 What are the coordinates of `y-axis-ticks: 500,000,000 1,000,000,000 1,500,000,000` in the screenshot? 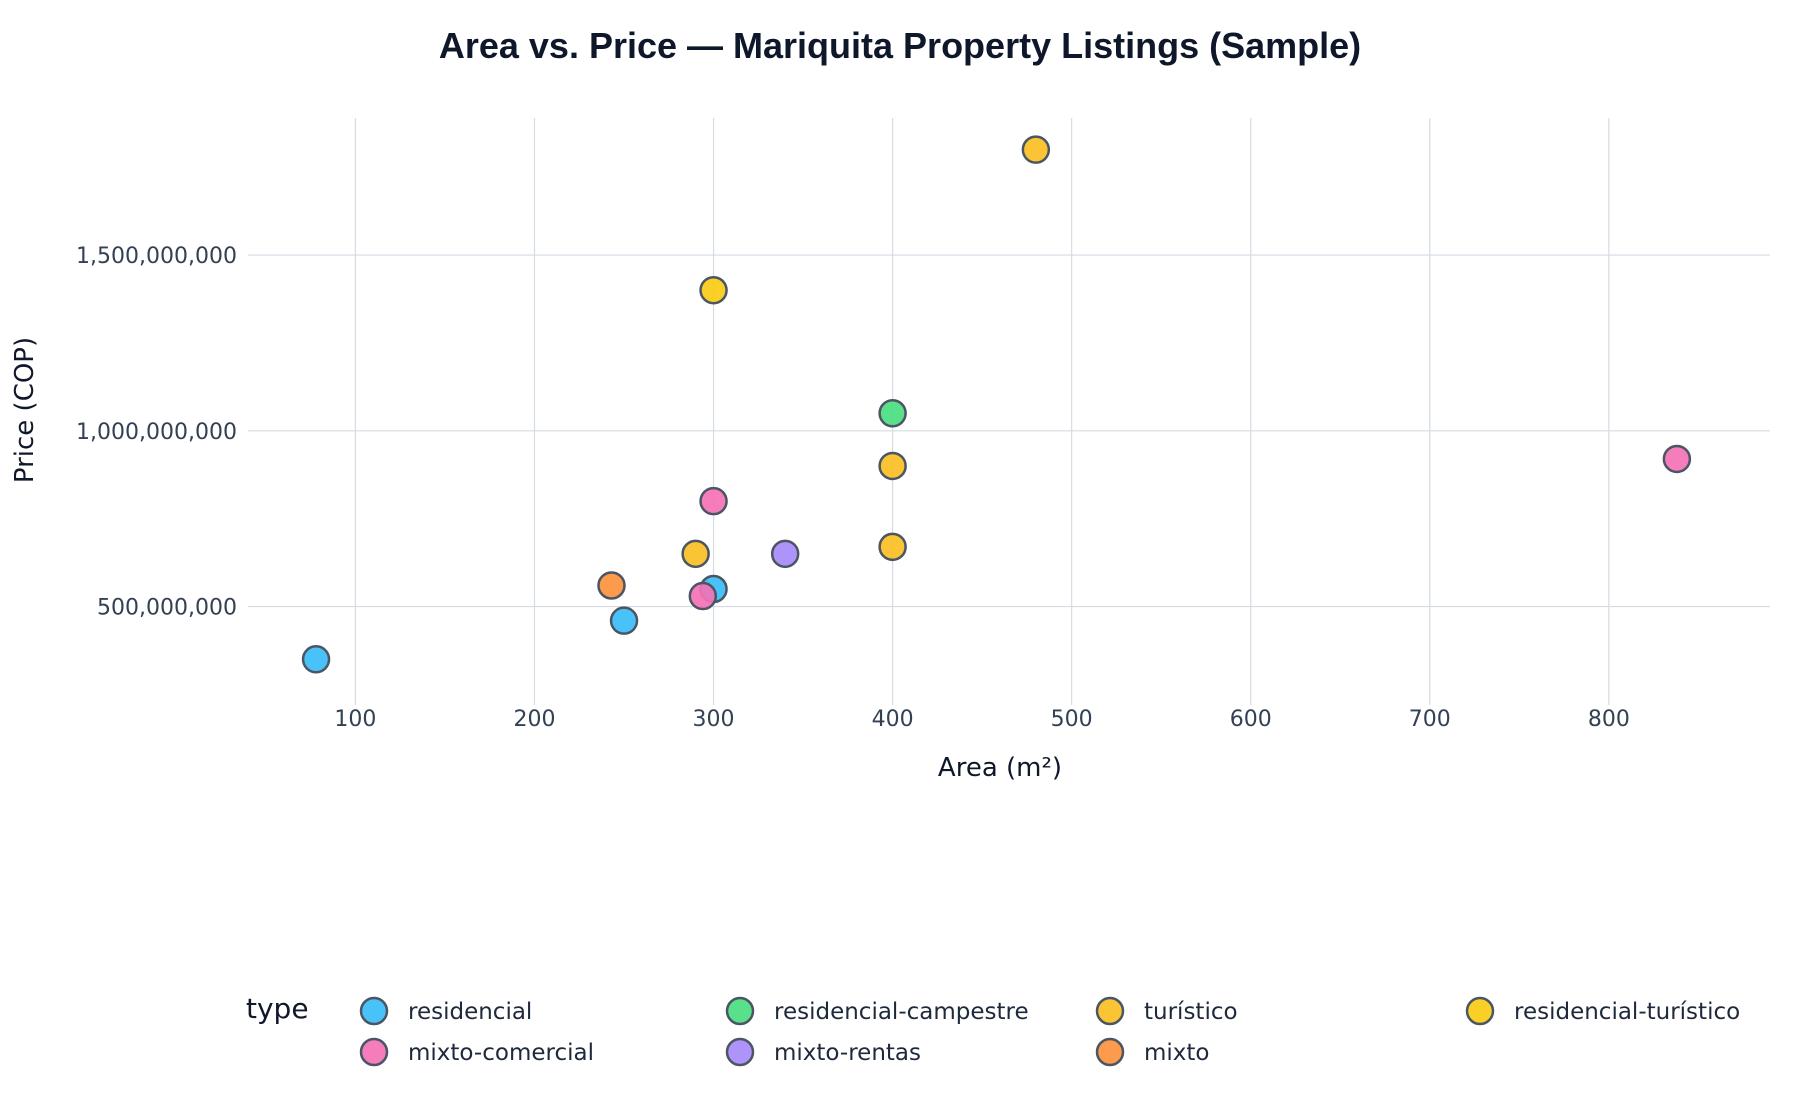 It's located at (156, 432).